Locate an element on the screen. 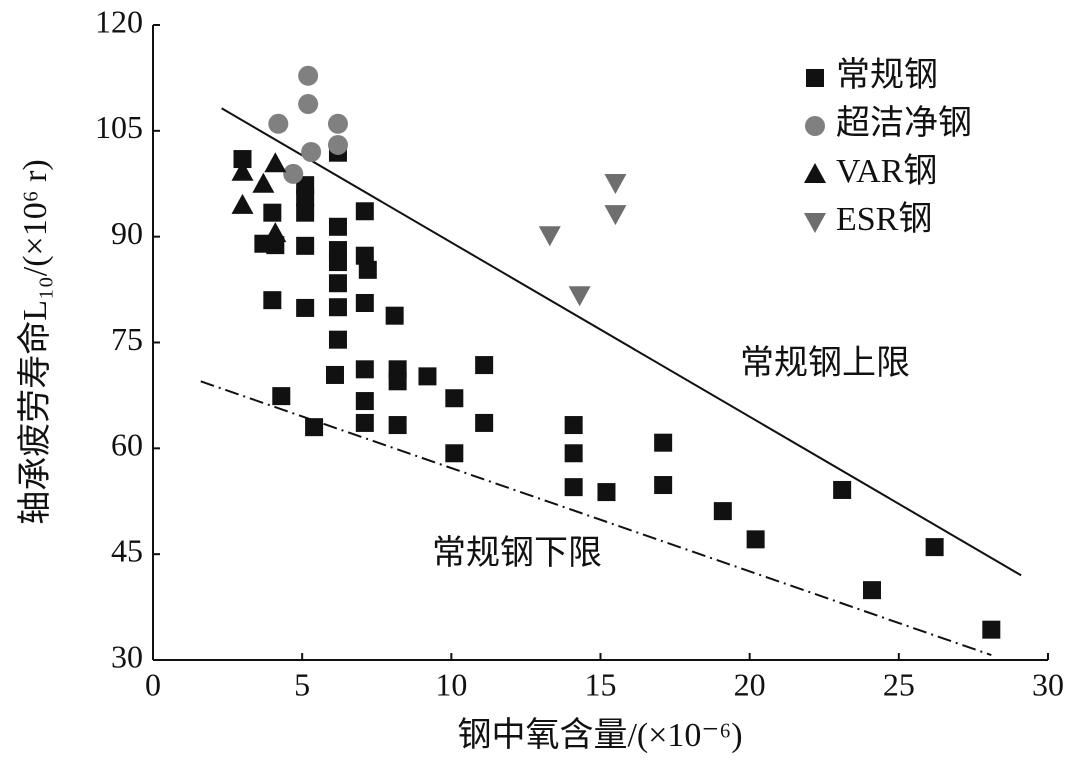 Image resolution: width=1080 pixels, height=770 pixels. legend-label: 超洁净钢 is located at coordinates (904, 123).